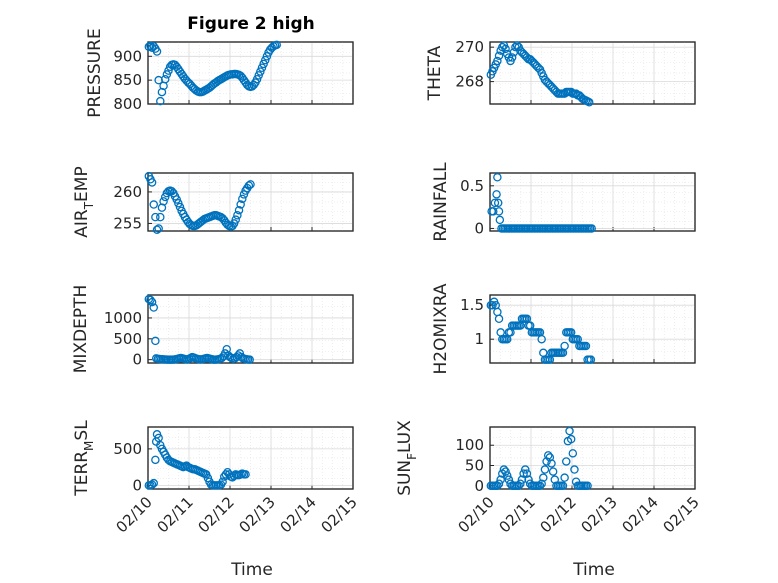  I want to click on y-axis-label: SUNFLUX, so click(407, 458).